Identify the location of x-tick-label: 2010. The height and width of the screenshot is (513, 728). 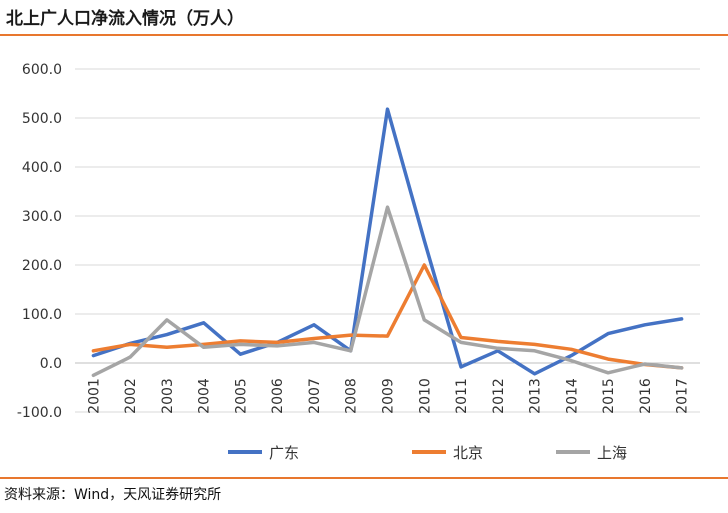
(425, 396).